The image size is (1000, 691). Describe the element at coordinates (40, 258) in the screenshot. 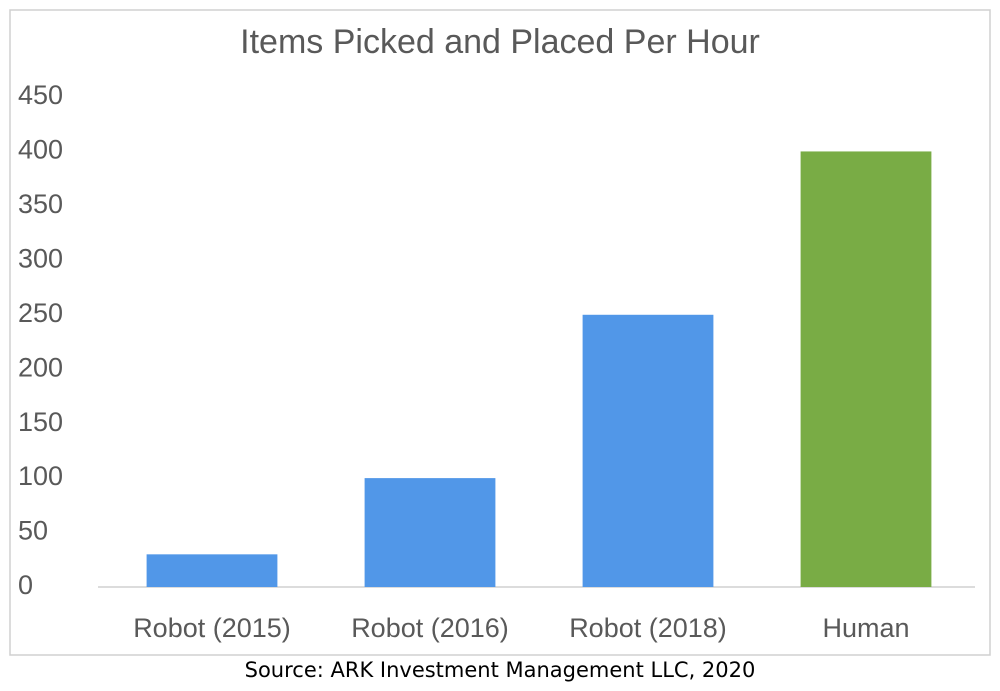

I see `y-tick-label: 300` at that location.